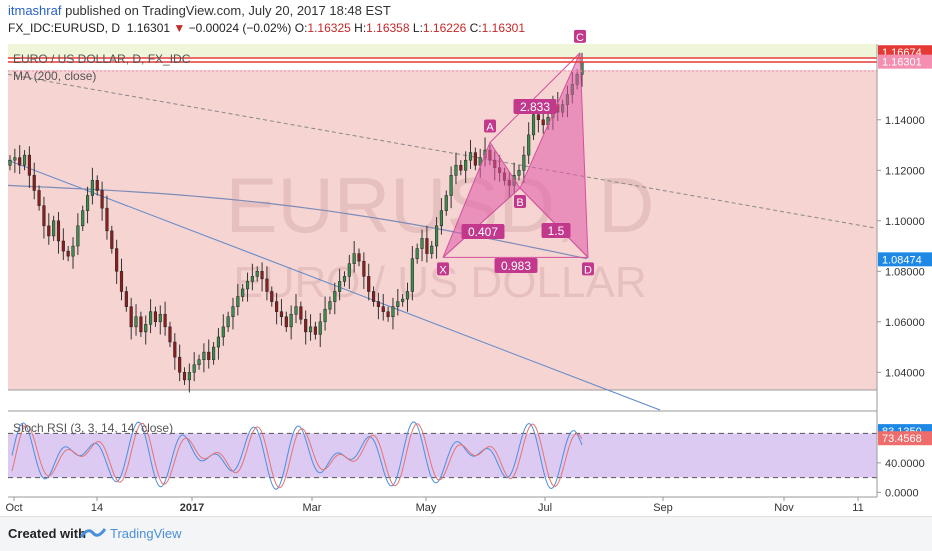 The height and width of the screenshot is (551, 932). What do you see at coordinates (545, 508) in the screenshot?
I see `time-tick-label: Jul` at bounding box center [545, 508].